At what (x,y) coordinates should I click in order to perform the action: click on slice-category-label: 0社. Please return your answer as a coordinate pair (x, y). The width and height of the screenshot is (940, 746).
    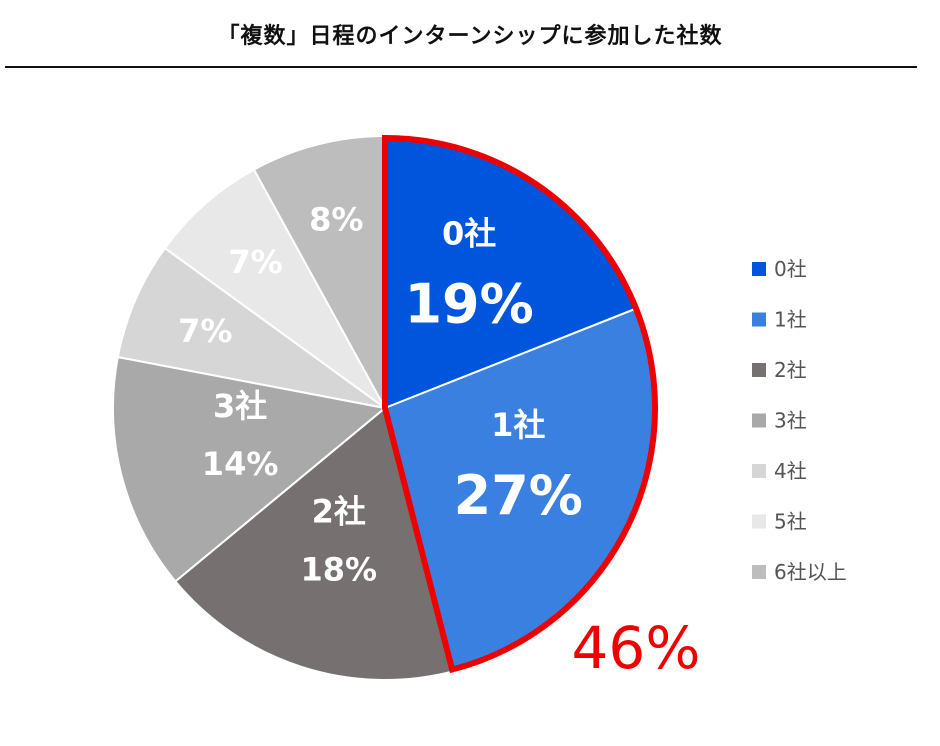
    Looking at the image, I should click on (469, 233).